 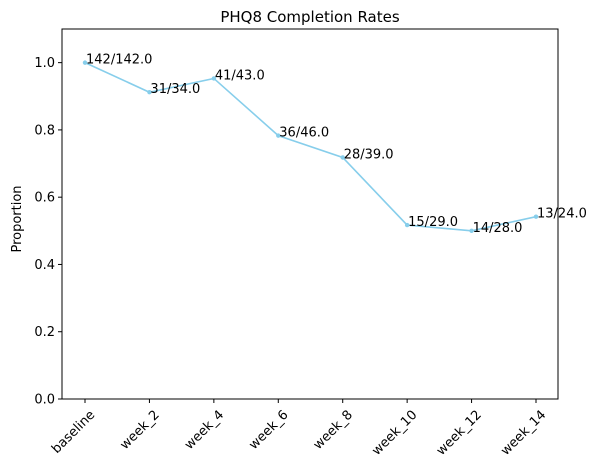 I want to click on data-label: 36/46.0, so click(x=304, y=133).